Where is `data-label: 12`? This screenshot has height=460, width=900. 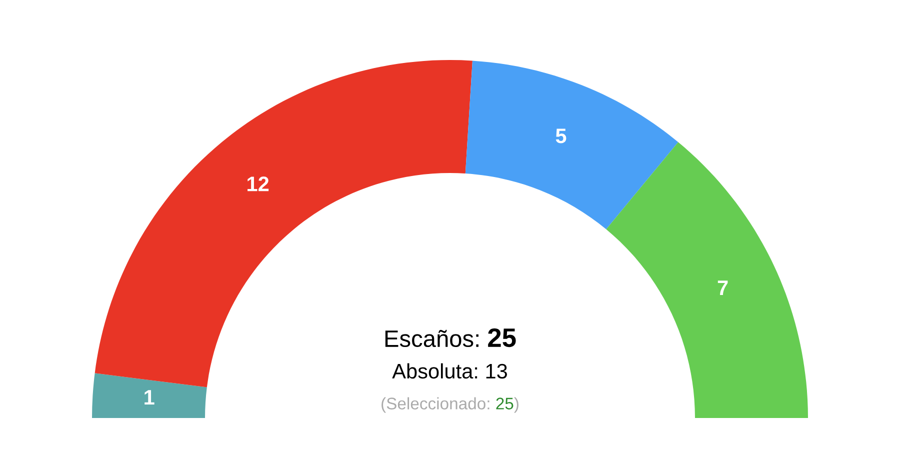 data-label: 12 is located at coordinates (258, 184).